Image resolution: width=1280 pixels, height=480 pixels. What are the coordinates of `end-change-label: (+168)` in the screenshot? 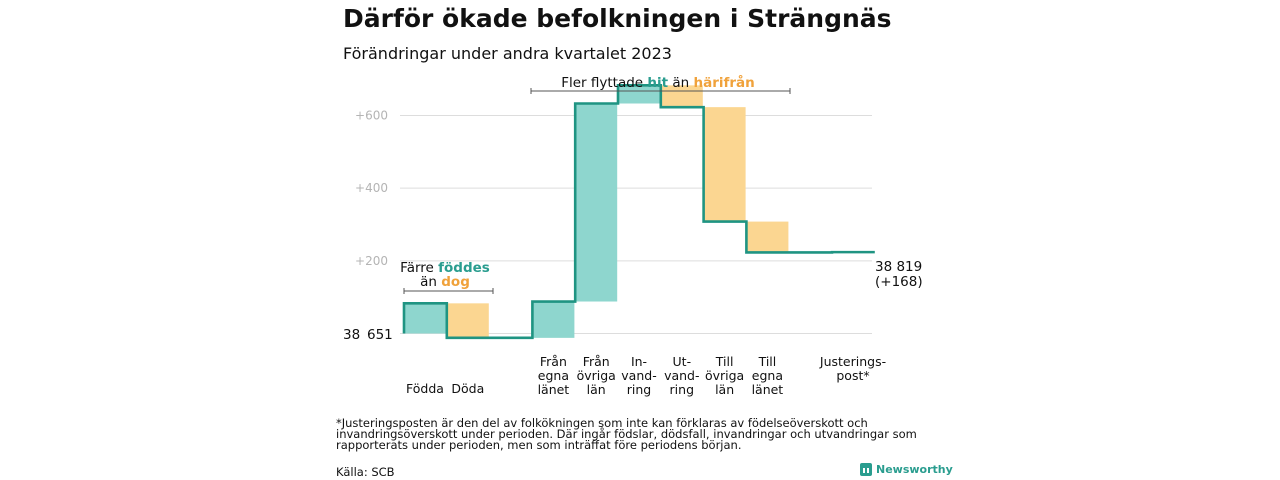 It's located at (899, 282).